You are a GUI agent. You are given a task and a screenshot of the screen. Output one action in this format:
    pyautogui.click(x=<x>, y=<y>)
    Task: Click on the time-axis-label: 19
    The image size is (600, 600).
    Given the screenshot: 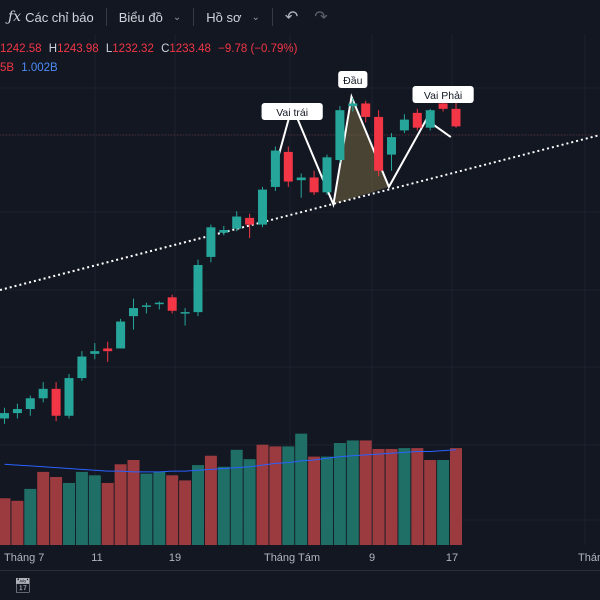 What is the action you would take?
    pyautogui.click(x=175, y=558)
    